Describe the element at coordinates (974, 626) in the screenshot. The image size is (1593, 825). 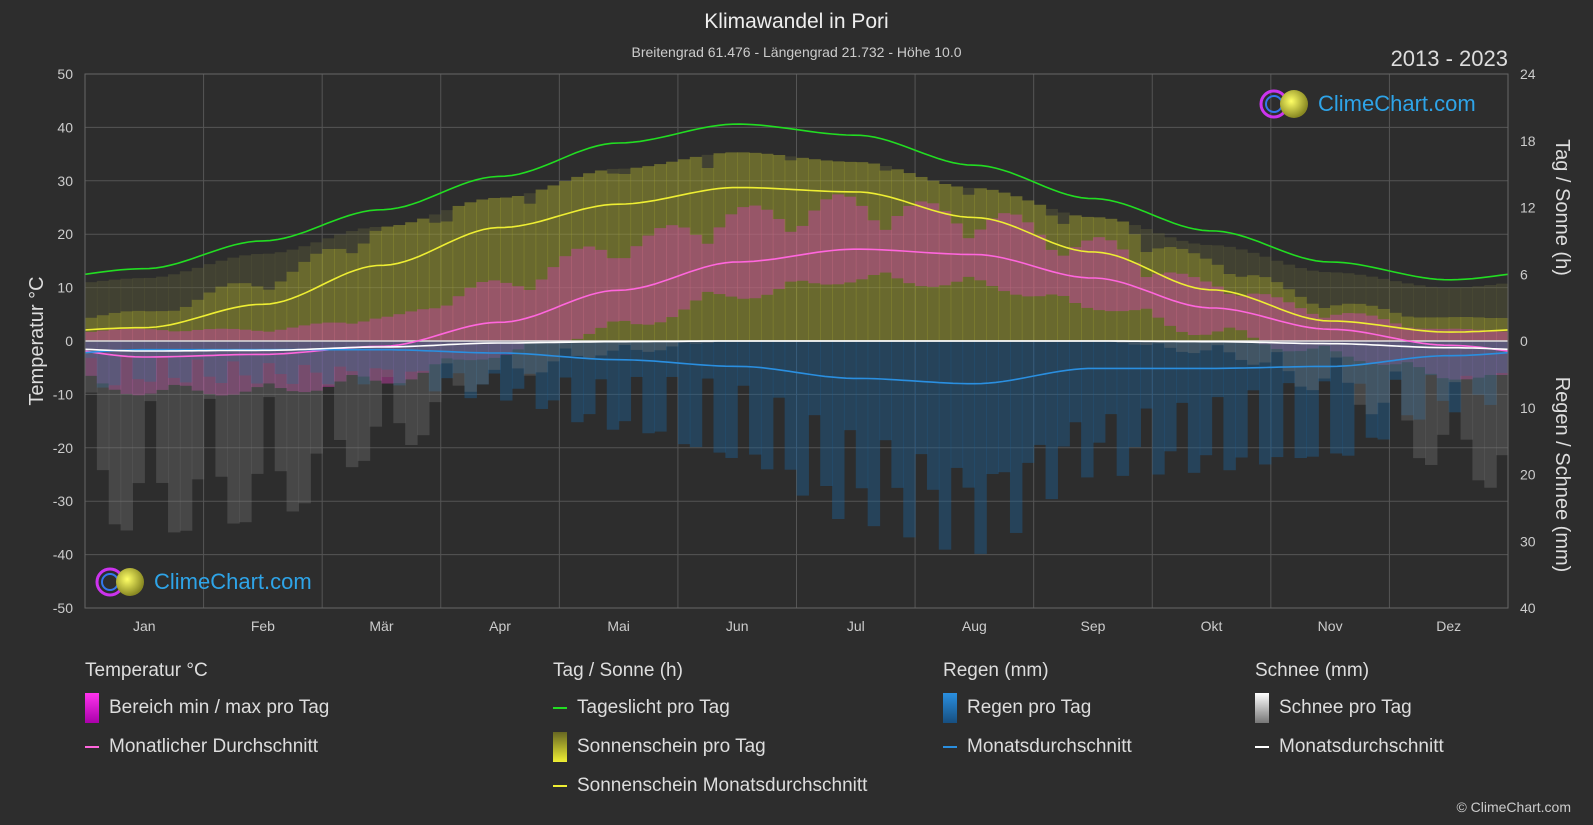
I see `x-tick-label: Aug` at that location.